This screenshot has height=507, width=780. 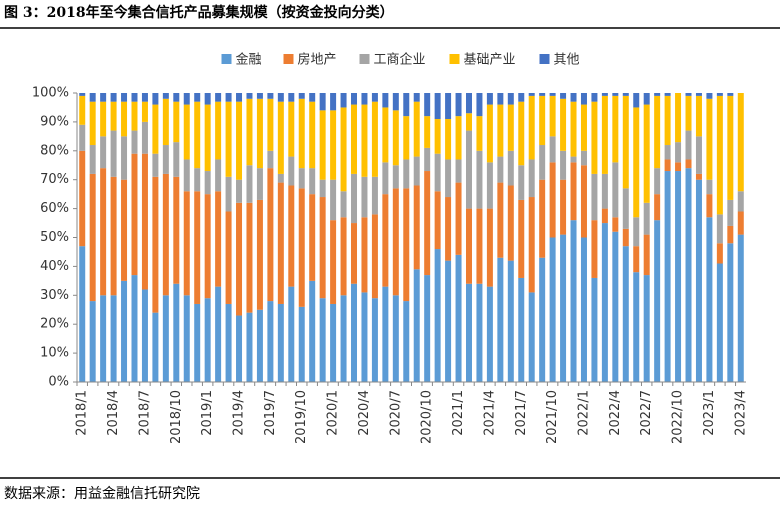 I want to click on x-tick-label: 2019/10, so click(x=301, y=417).